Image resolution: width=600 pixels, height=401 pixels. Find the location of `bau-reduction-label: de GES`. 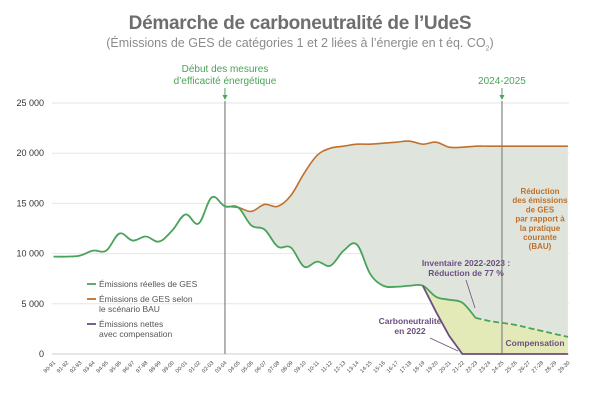

bau-reduction-label: de GES is located at coordinates (540, 209).